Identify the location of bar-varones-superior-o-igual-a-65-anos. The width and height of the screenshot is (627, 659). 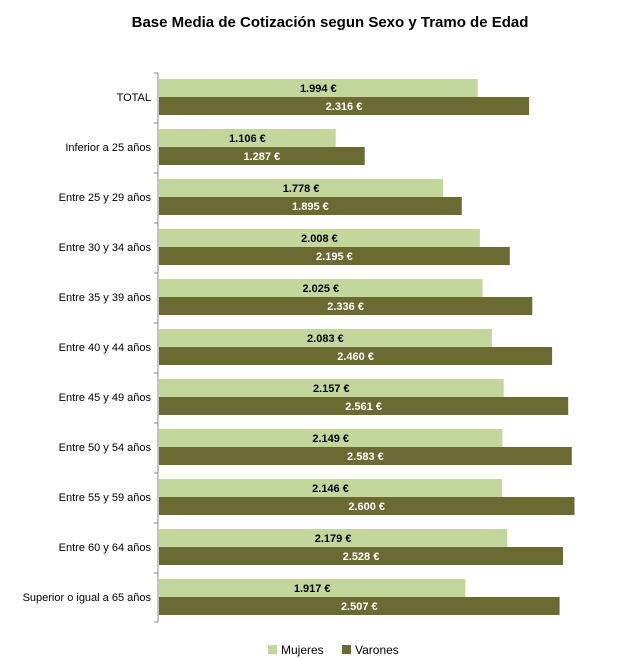
(359, 606).